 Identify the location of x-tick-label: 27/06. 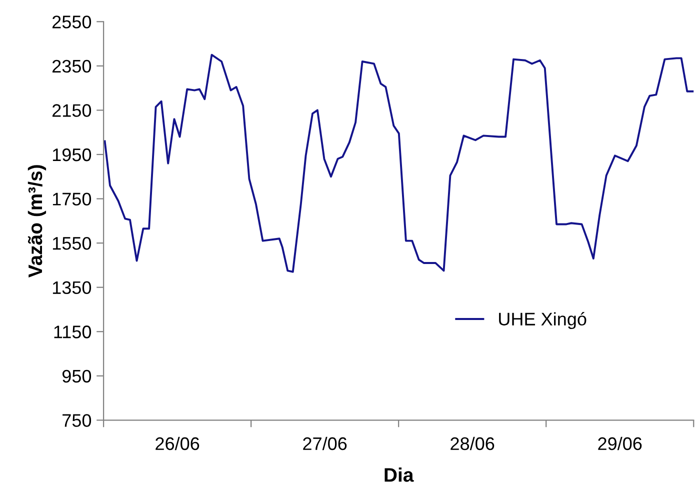
(325, 443).